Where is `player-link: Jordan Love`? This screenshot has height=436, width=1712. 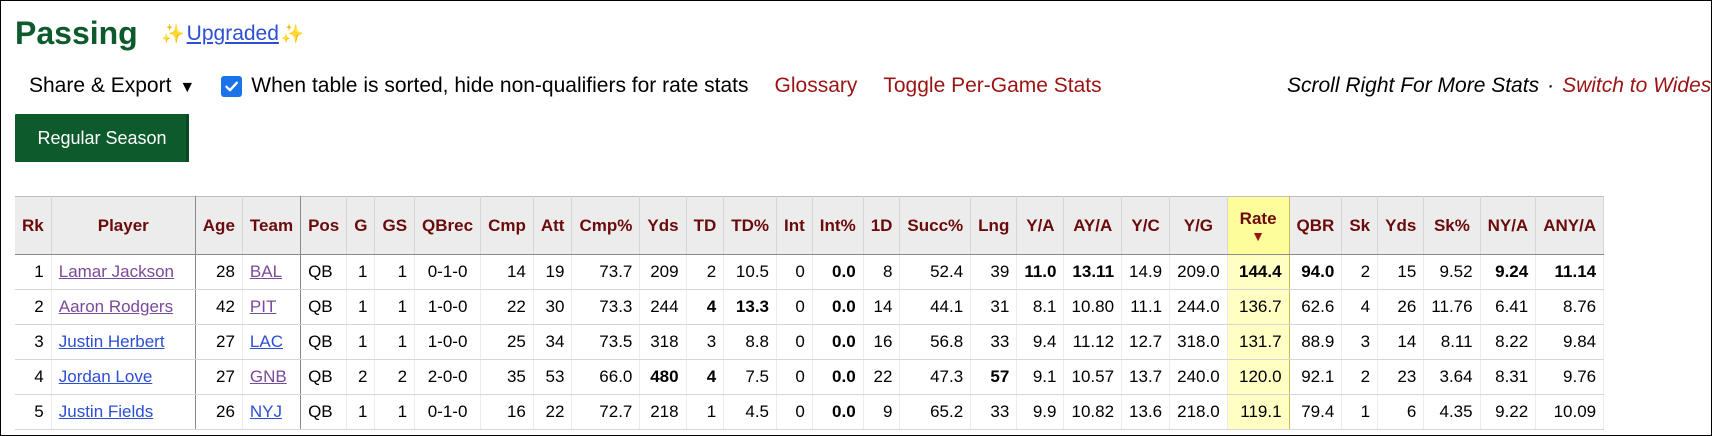
player-link: Jordan Love is located at coordinates (105, 376).